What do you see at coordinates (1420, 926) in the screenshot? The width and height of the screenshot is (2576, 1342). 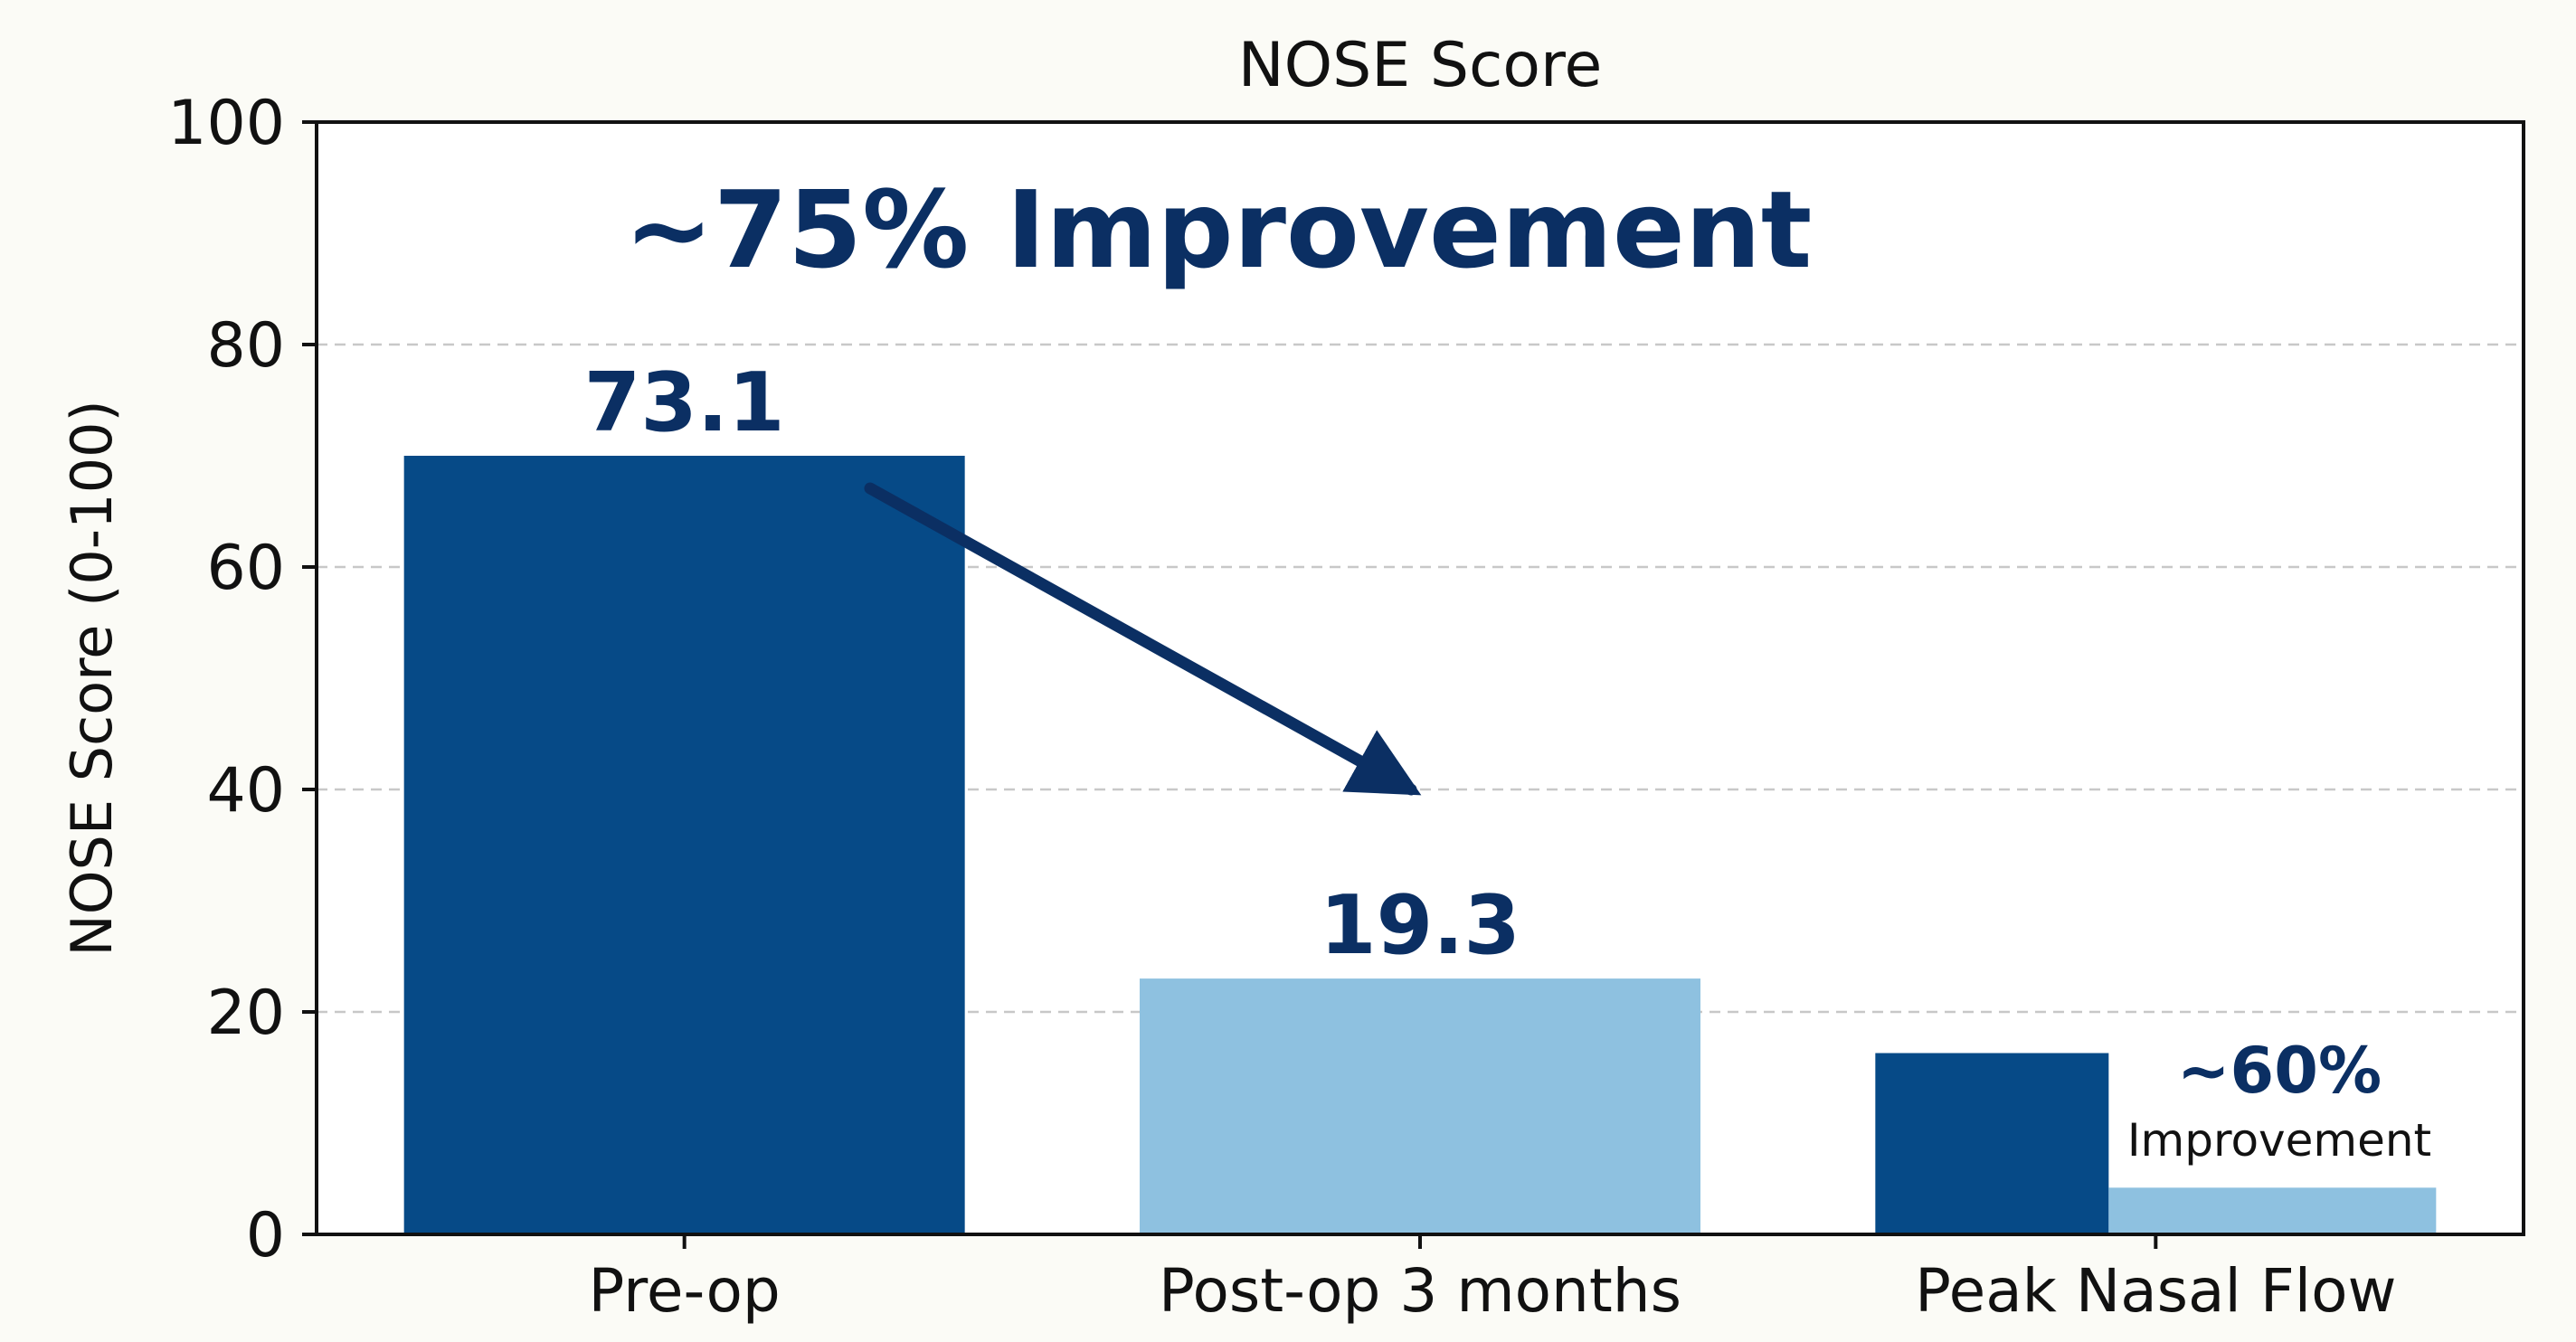 I see `bar-value-label: 19.3` at bounding box center [1420, 926].